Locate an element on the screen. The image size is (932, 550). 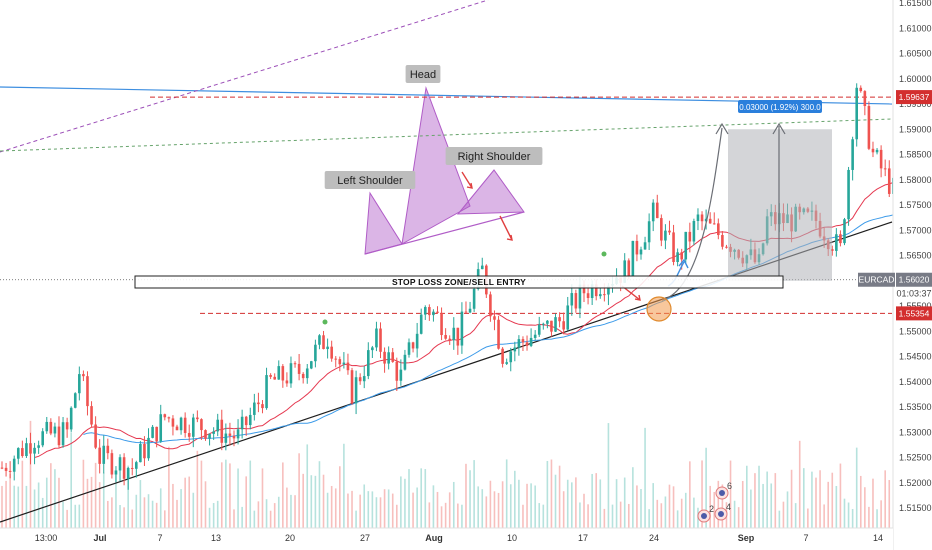
red-arrowhead is located at coordinates (469, 185).